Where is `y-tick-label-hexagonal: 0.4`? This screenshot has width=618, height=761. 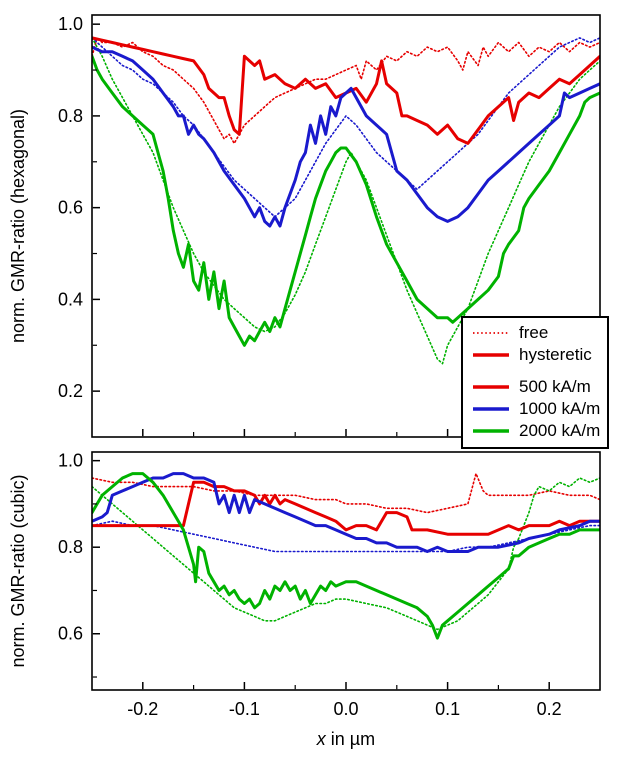 y-tick-label-hexagonal: 0.4 is located at coordinates (70, 299).